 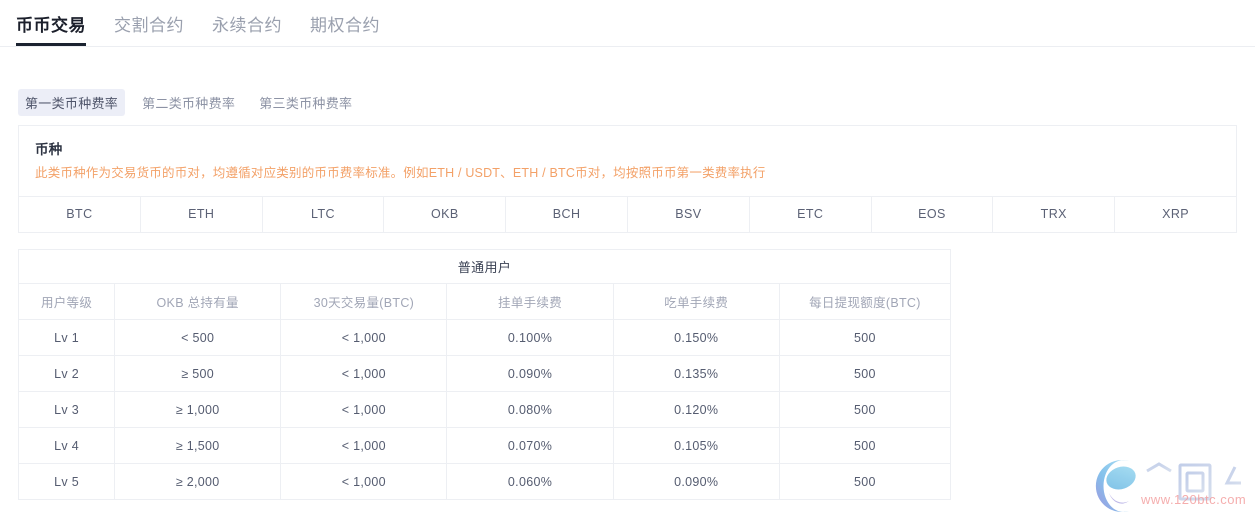 I want to click on table-row: Lv 4 ≥ 1,500 < 1,000 0.070% 0.105% 500, so click(x=484, y=445).